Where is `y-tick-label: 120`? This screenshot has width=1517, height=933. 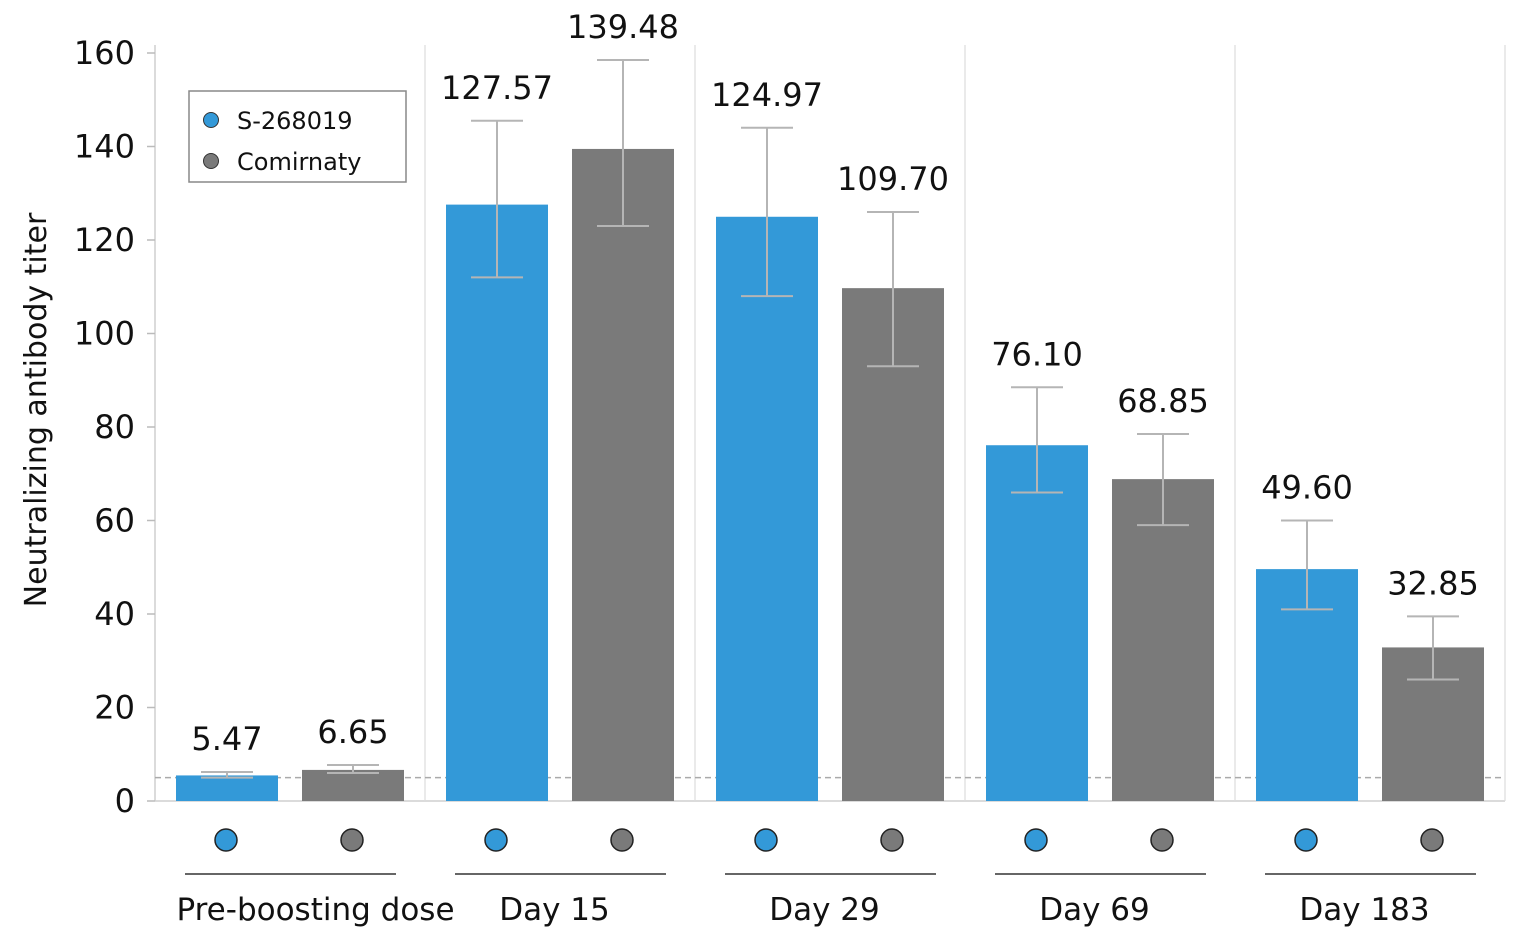 y-tick-label: 120 is located at coordinates (104, 240).